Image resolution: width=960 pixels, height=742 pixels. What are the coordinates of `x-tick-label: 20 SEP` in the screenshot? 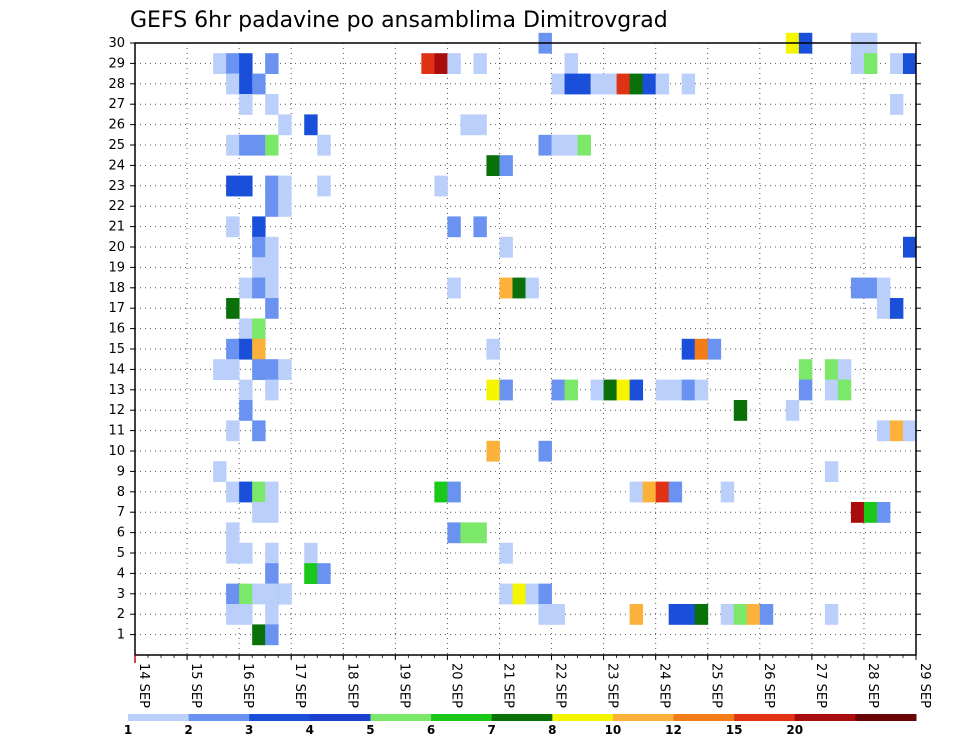 It's located at (455, 685).